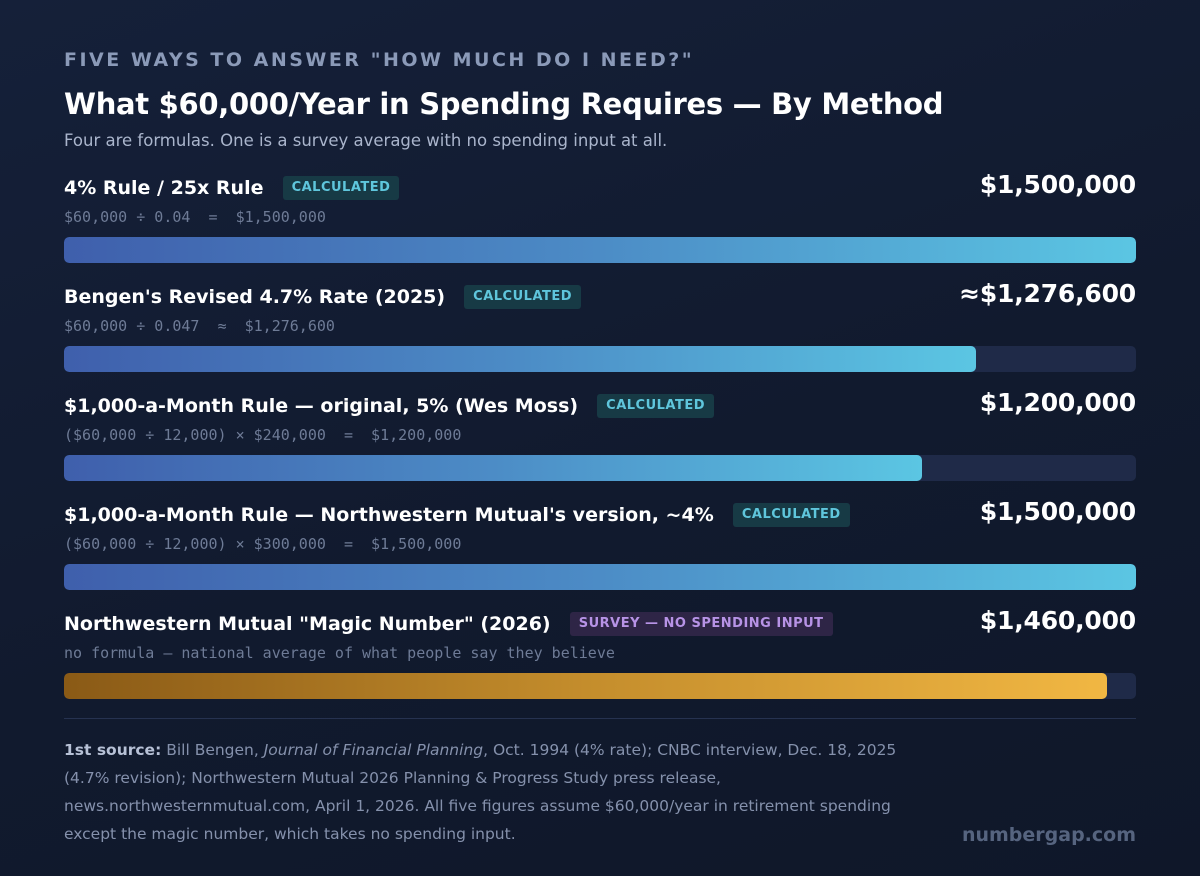 This screenshot has height=876, width=1200. Describe the element at coordinates (1047, 293) in the screenshot. I see `bar-value-label: ≈$1,276,600` at that location.